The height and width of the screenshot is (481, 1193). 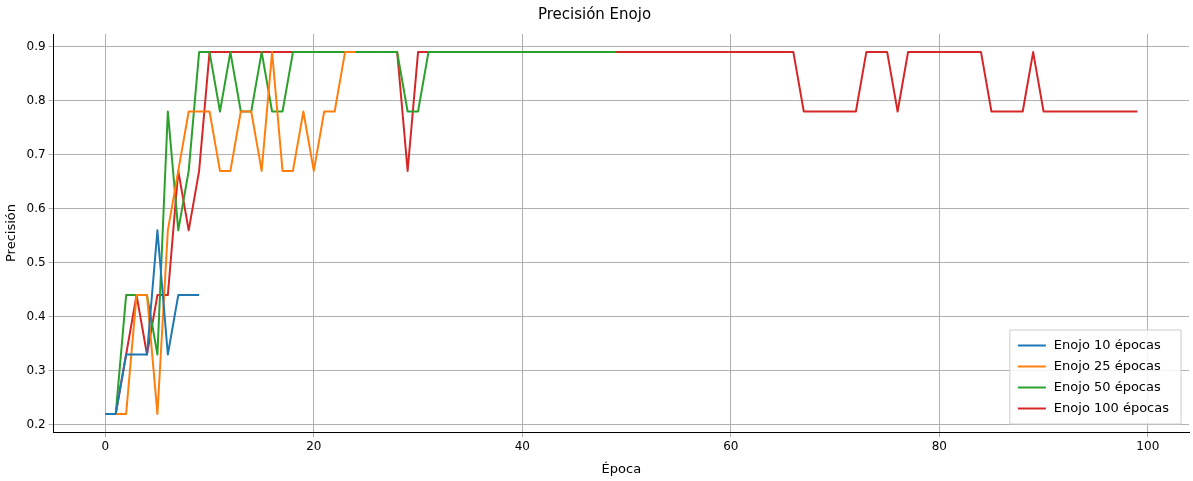 What do you see at coordinates (11, 233) in the screenshot?
I see `y-axis-title: Precisión` at bounding box center [11, 233].